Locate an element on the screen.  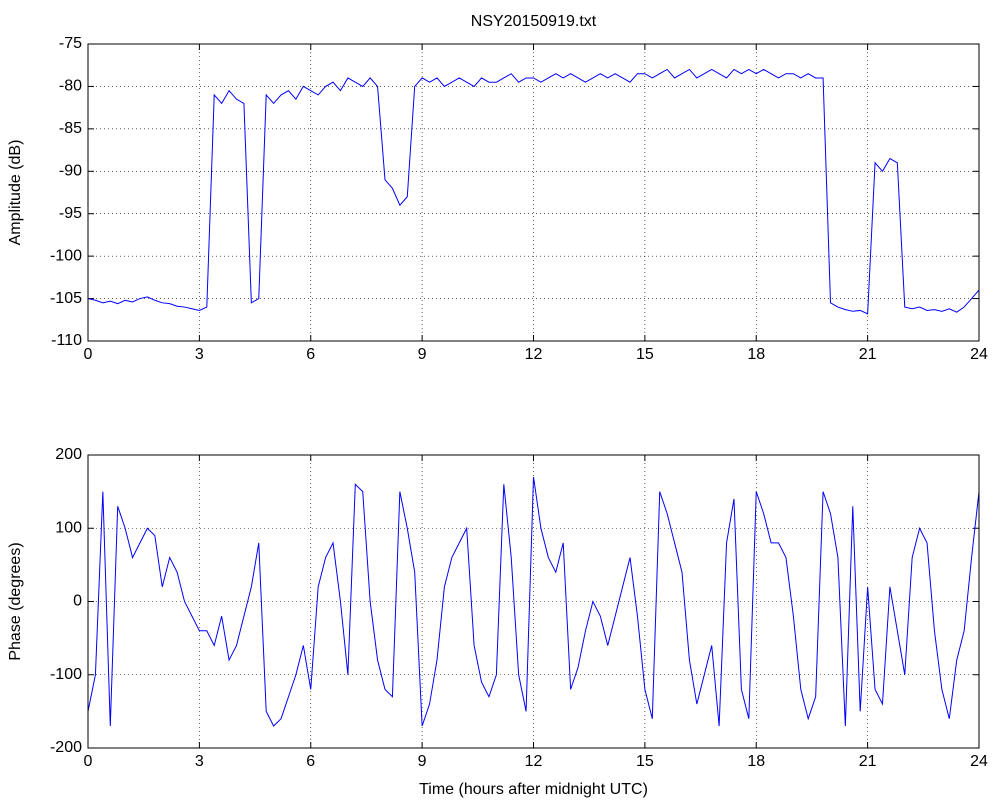
y-tick-label: -200 is located at coordinates (66, 747).